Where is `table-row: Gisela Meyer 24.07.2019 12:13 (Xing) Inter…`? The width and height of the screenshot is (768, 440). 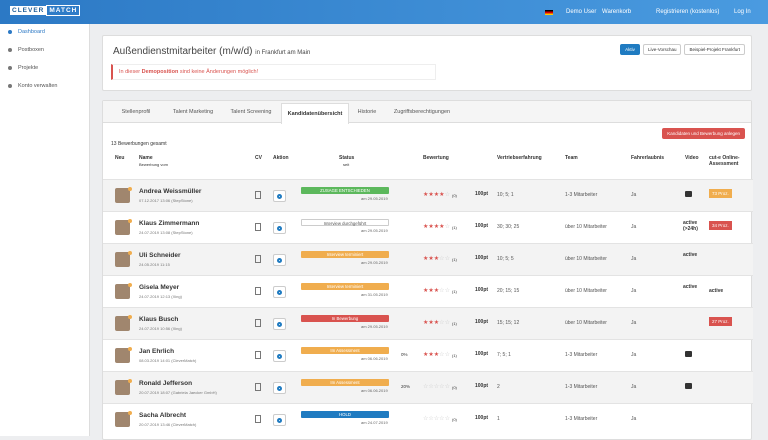 table-row: Gisela Meyer 24.07.2019 12:13 (Xing) Inter… is located at coordinates (428, 291).